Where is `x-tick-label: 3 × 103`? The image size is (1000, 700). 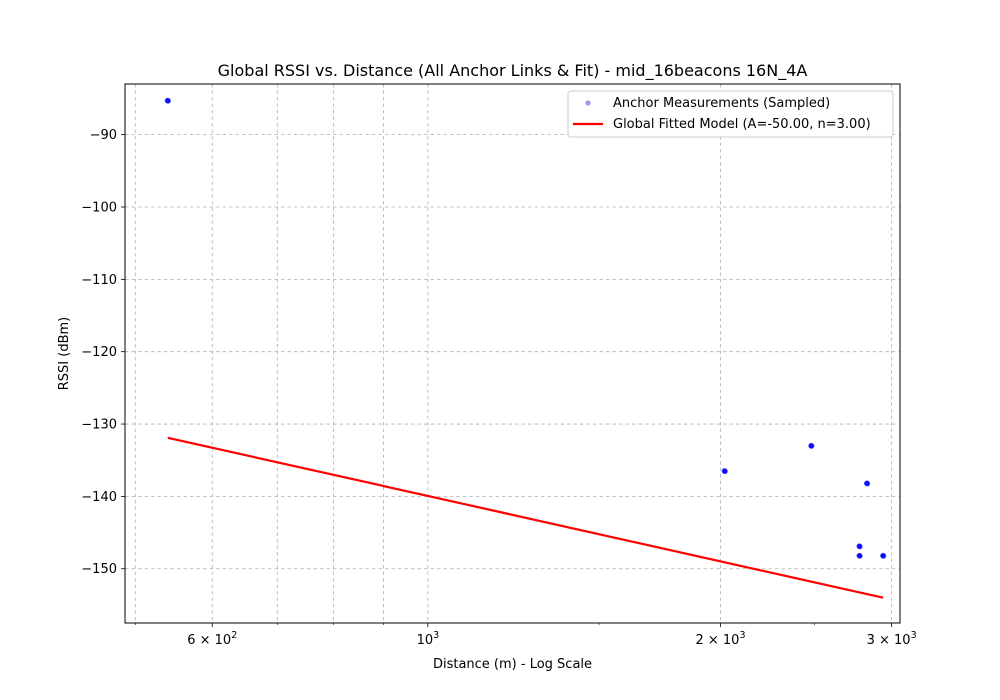
x-tick-label: 3 × 103 is located at coordinates (892, 639).